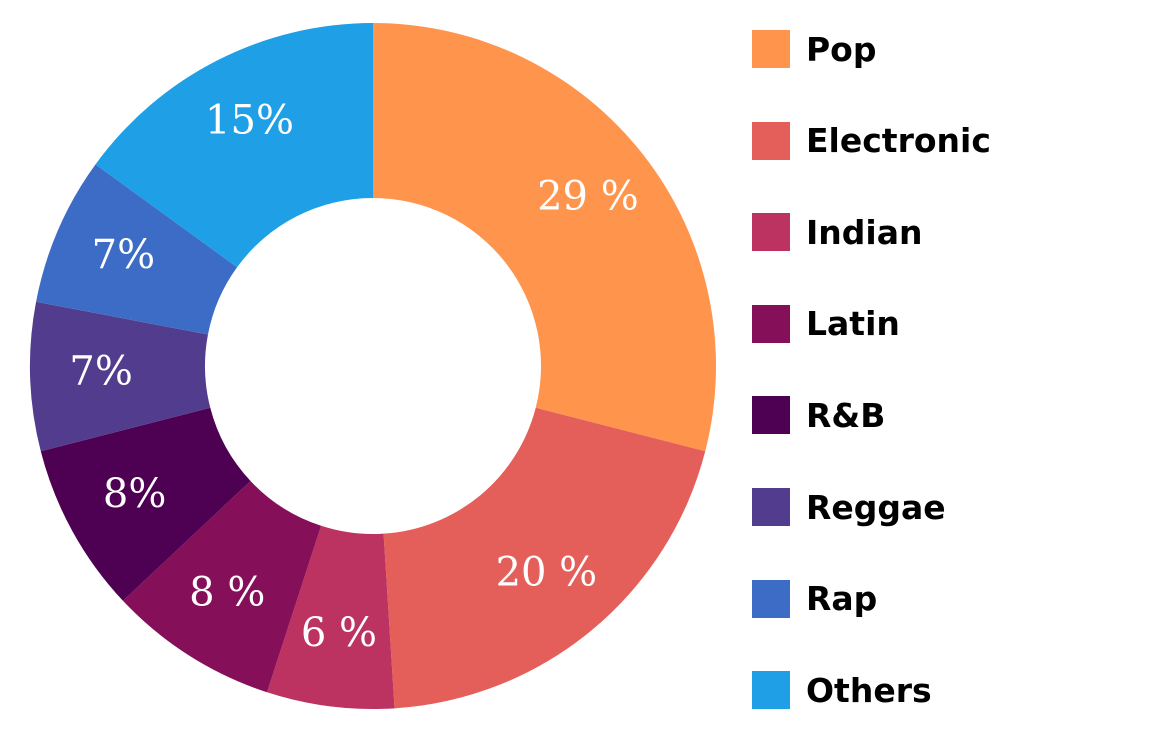 The height and width of the screenshot is (739, 1176). Describe the element at coordinates (869, 690) in the screenshot. I see `legend-label-others: Others` at that location.